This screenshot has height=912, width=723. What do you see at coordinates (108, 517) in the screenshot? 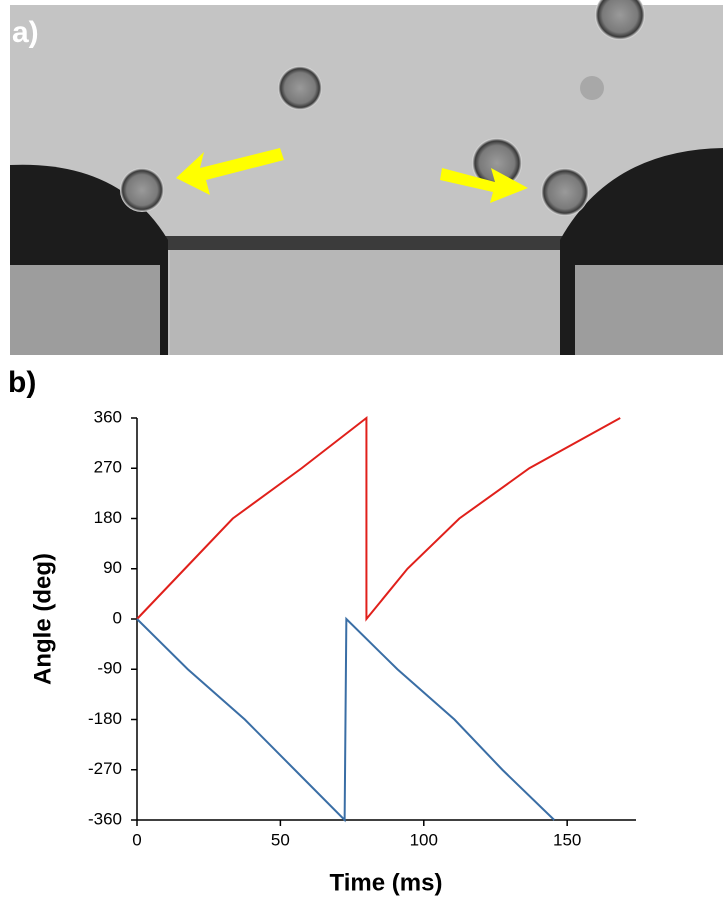
I see `y-tick-label: 180` at bounding box center [108, 517].